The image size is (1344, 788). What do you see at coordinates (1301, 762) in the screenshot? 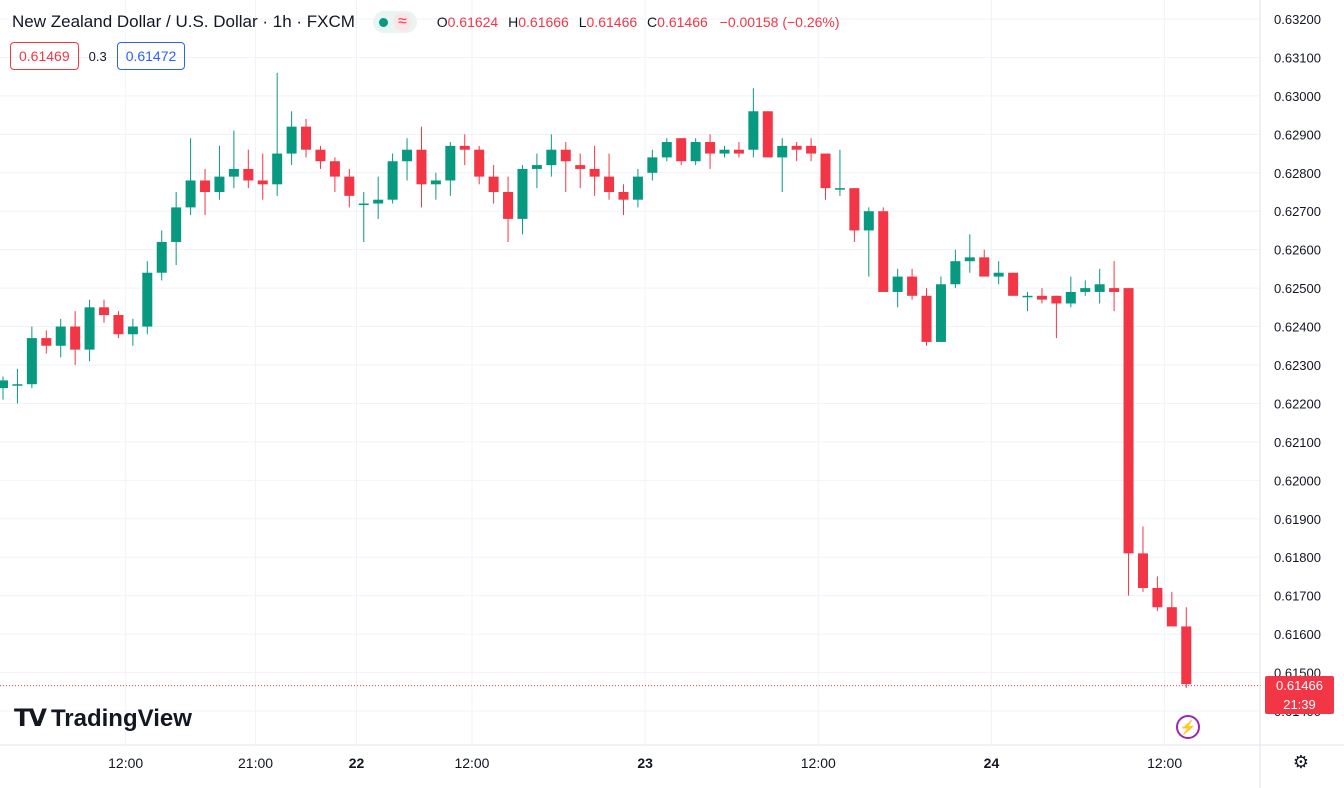
I see `settings-gear-icon: ⚙` at bounding box center [1301, 762].